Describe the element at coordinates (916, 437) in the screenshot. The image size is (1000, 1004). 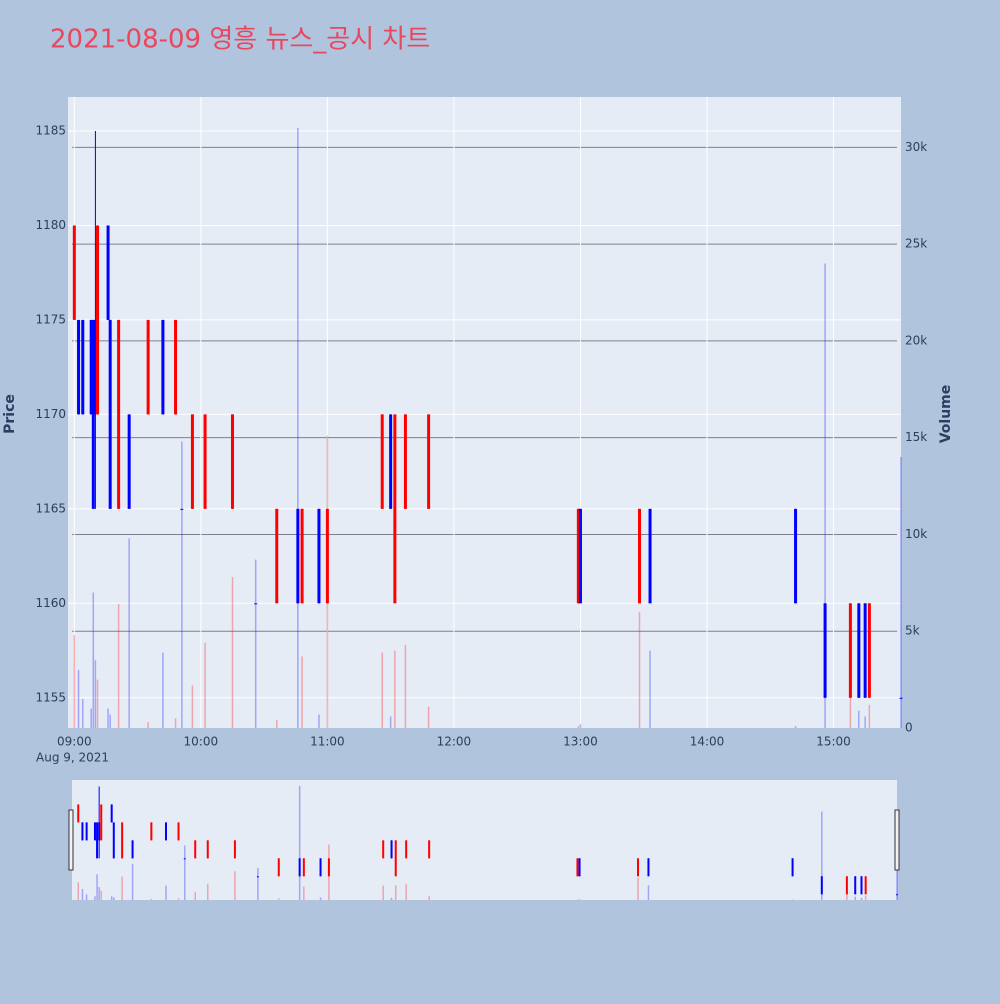
I see `y2-tick-label: 15k` at that location.